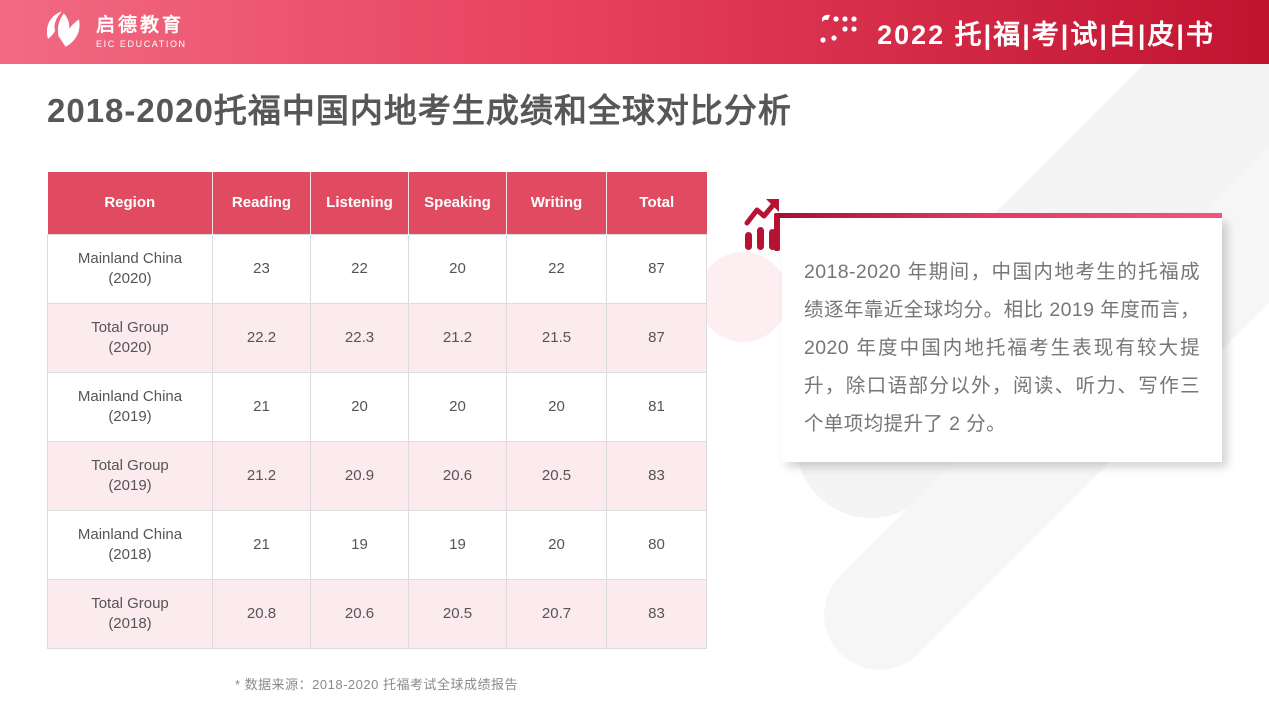 The height and width of the screenshot is (712, 1269). Describe the element at coordinates (63, 32) in the screenshot. I see `eic-logo-icon` at that location.